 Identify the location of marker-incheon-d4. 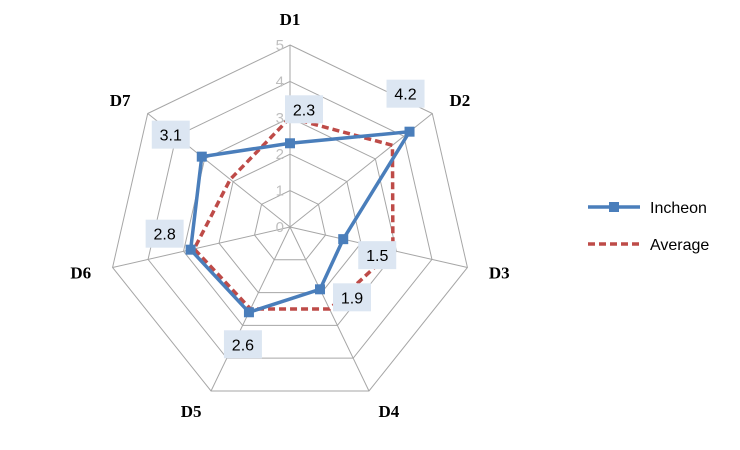
(320, 289).